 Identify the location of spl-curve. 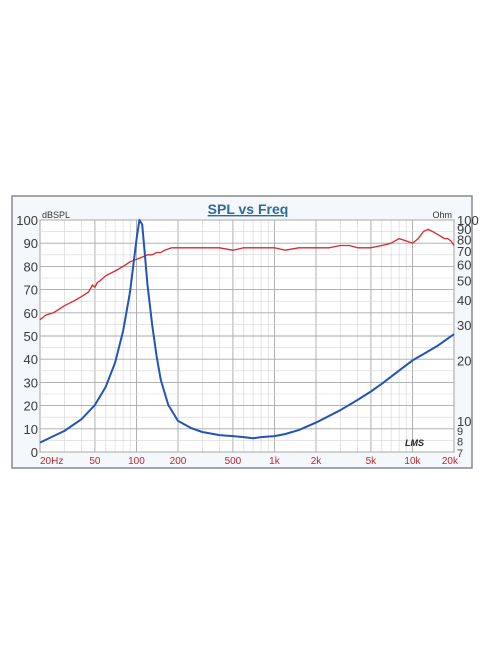
(247, 274).